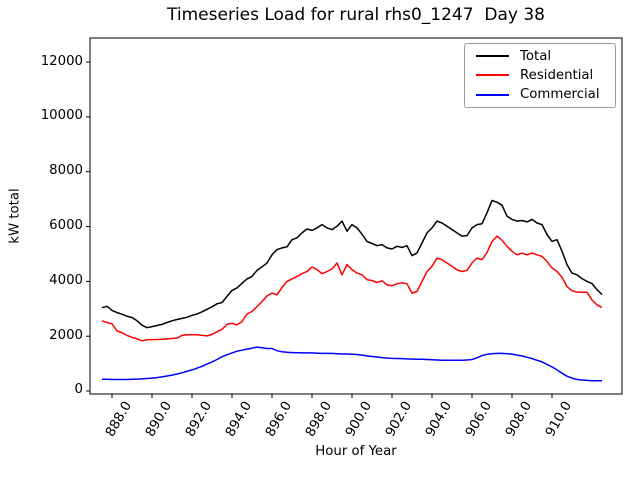 The width and height of the screenshot is (640, 480). Describe the element at coordinates (15, 216) in the screenshot. I see `y-axis-label: kW total` at that location.